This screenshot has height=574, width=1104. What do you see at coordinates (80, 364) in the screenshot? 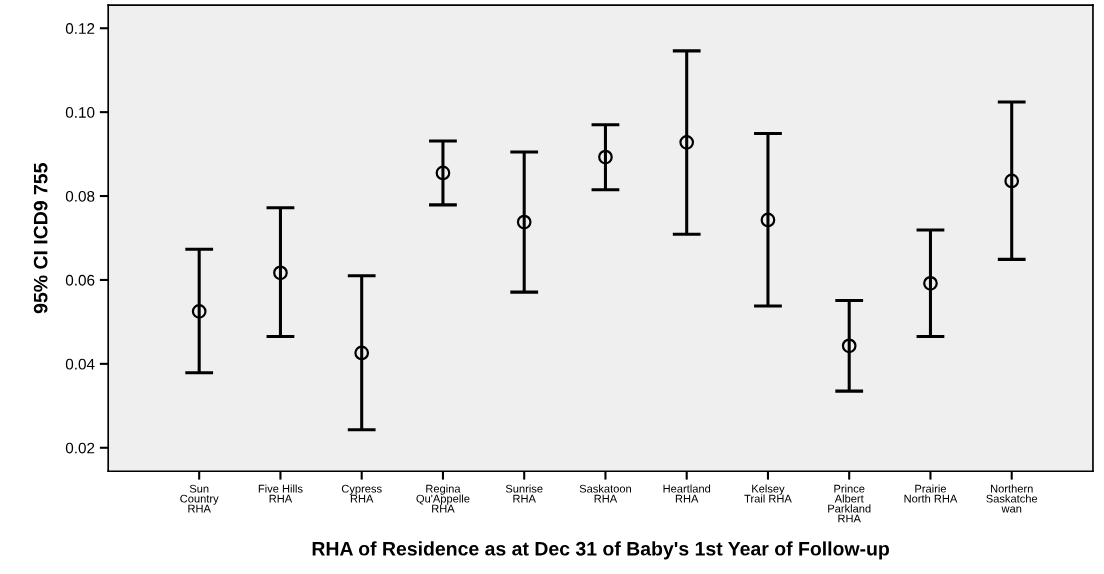
I see `y-tick-label: 0.04` at bounding box center [80, 364].